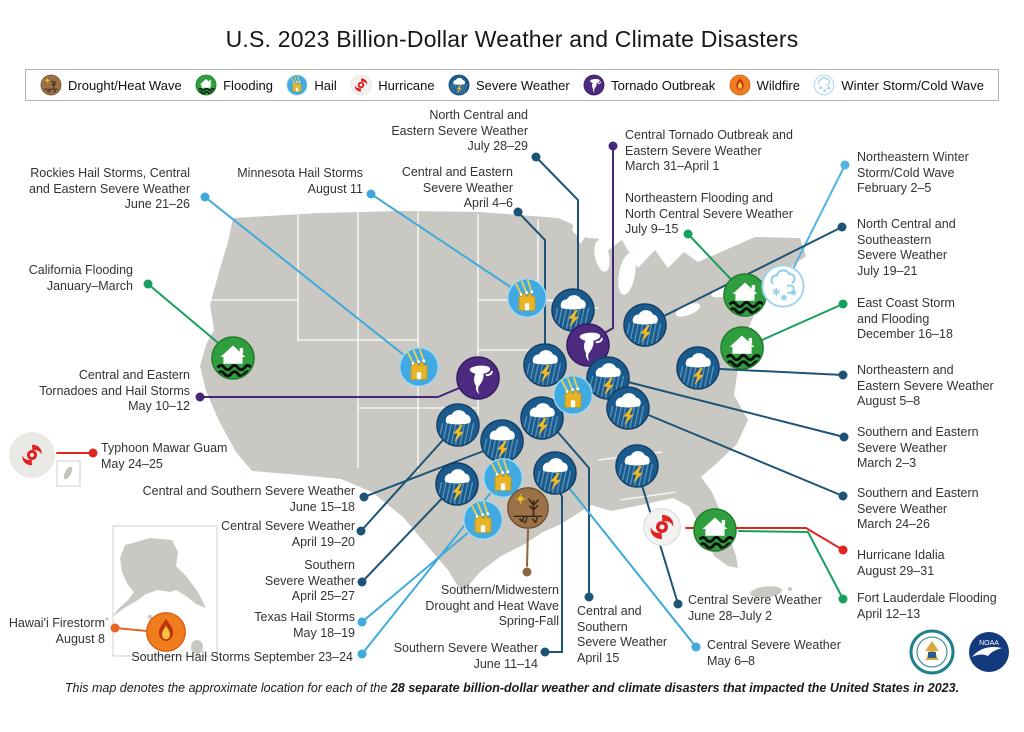 This screenshot has width=1024, height=732. I want to click on hurricane-icon, so click(361, 85).